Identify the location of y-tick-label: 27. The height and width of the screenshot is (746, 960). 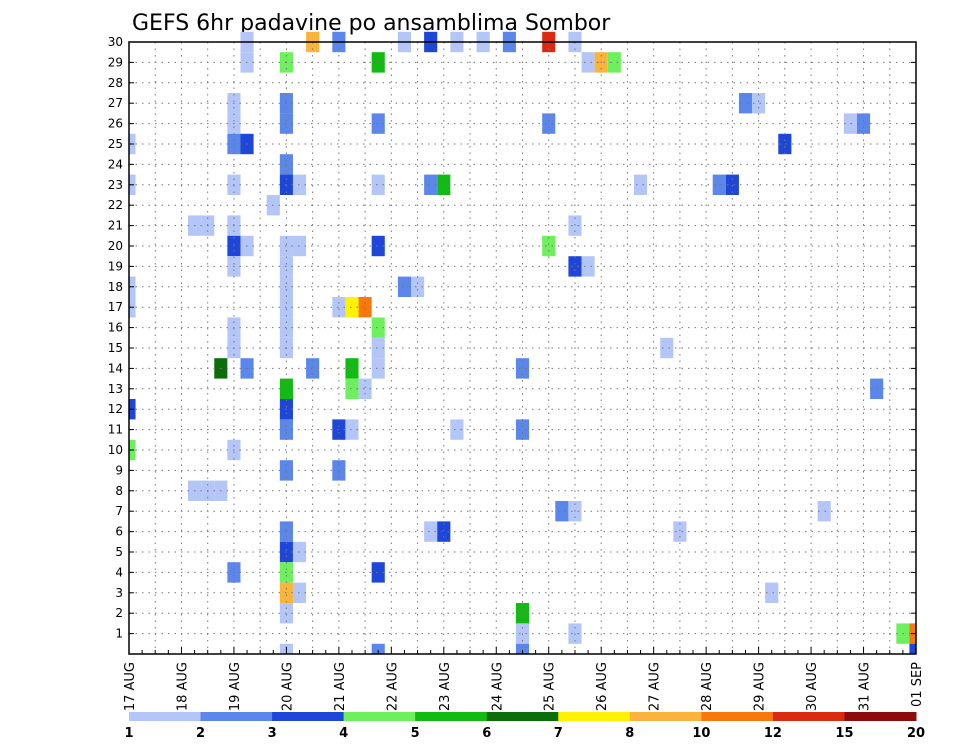
(115, 103).